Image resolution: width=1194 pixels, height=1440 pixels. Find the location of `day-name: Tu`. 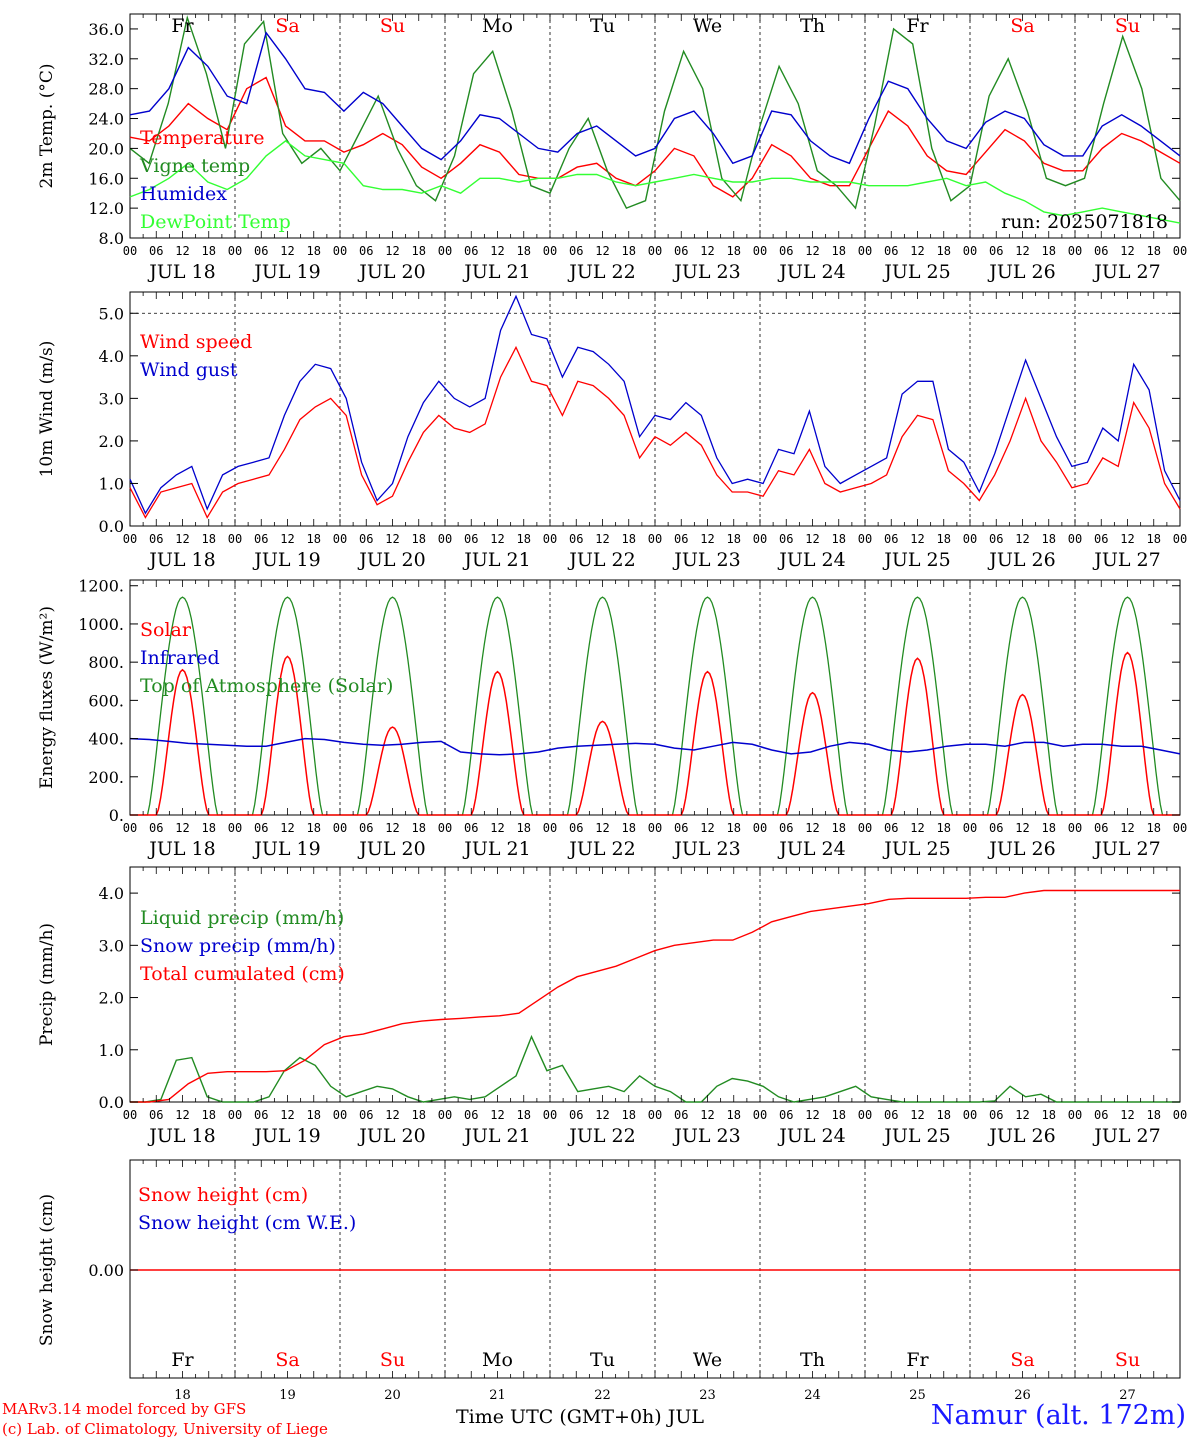

day-name: Tu is located at coordinates (602, 26).